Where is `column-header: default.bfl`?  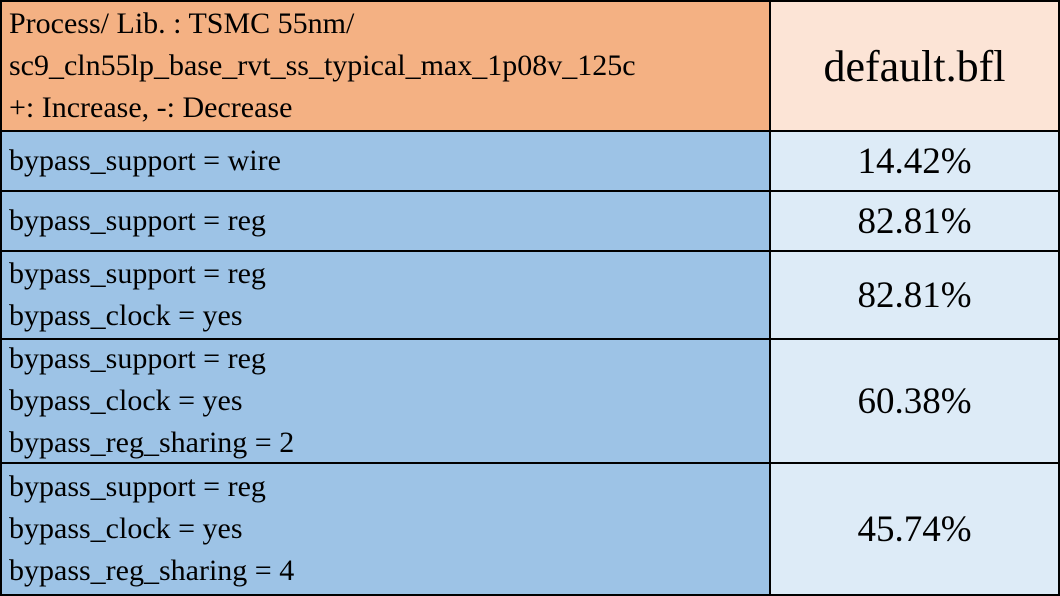
column-header: default.bfl is located at coordinates (914, 66).